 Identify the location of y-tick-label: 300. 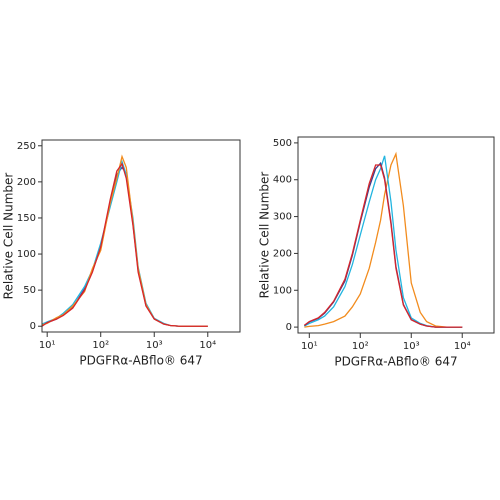
(282, 217).